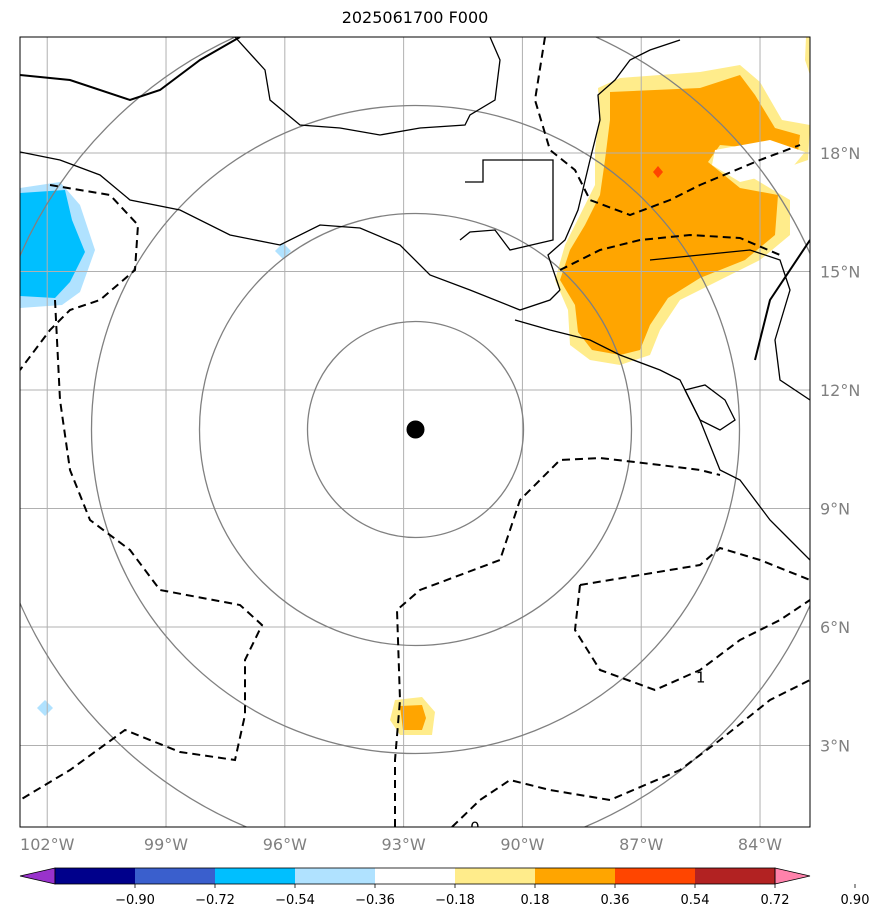  What do you see at coordinates (135, 900) in the screenshot?
I see `colorbar-tick-label: −0.90` at bounding box center [135, 900].